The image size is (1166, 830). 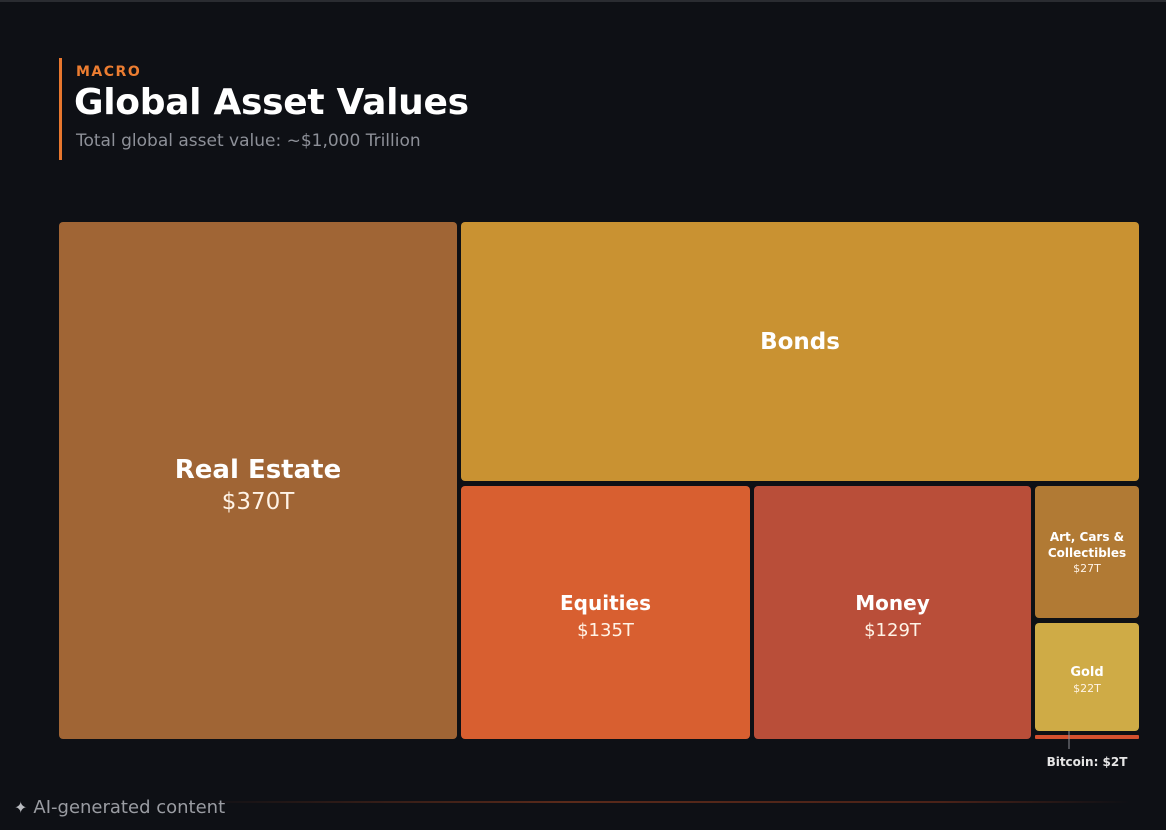 What do you see at coordinates (1086, 672) in the screenshot?
I see `tile-name-gold: Gold` at bounding box center [1086, 672].